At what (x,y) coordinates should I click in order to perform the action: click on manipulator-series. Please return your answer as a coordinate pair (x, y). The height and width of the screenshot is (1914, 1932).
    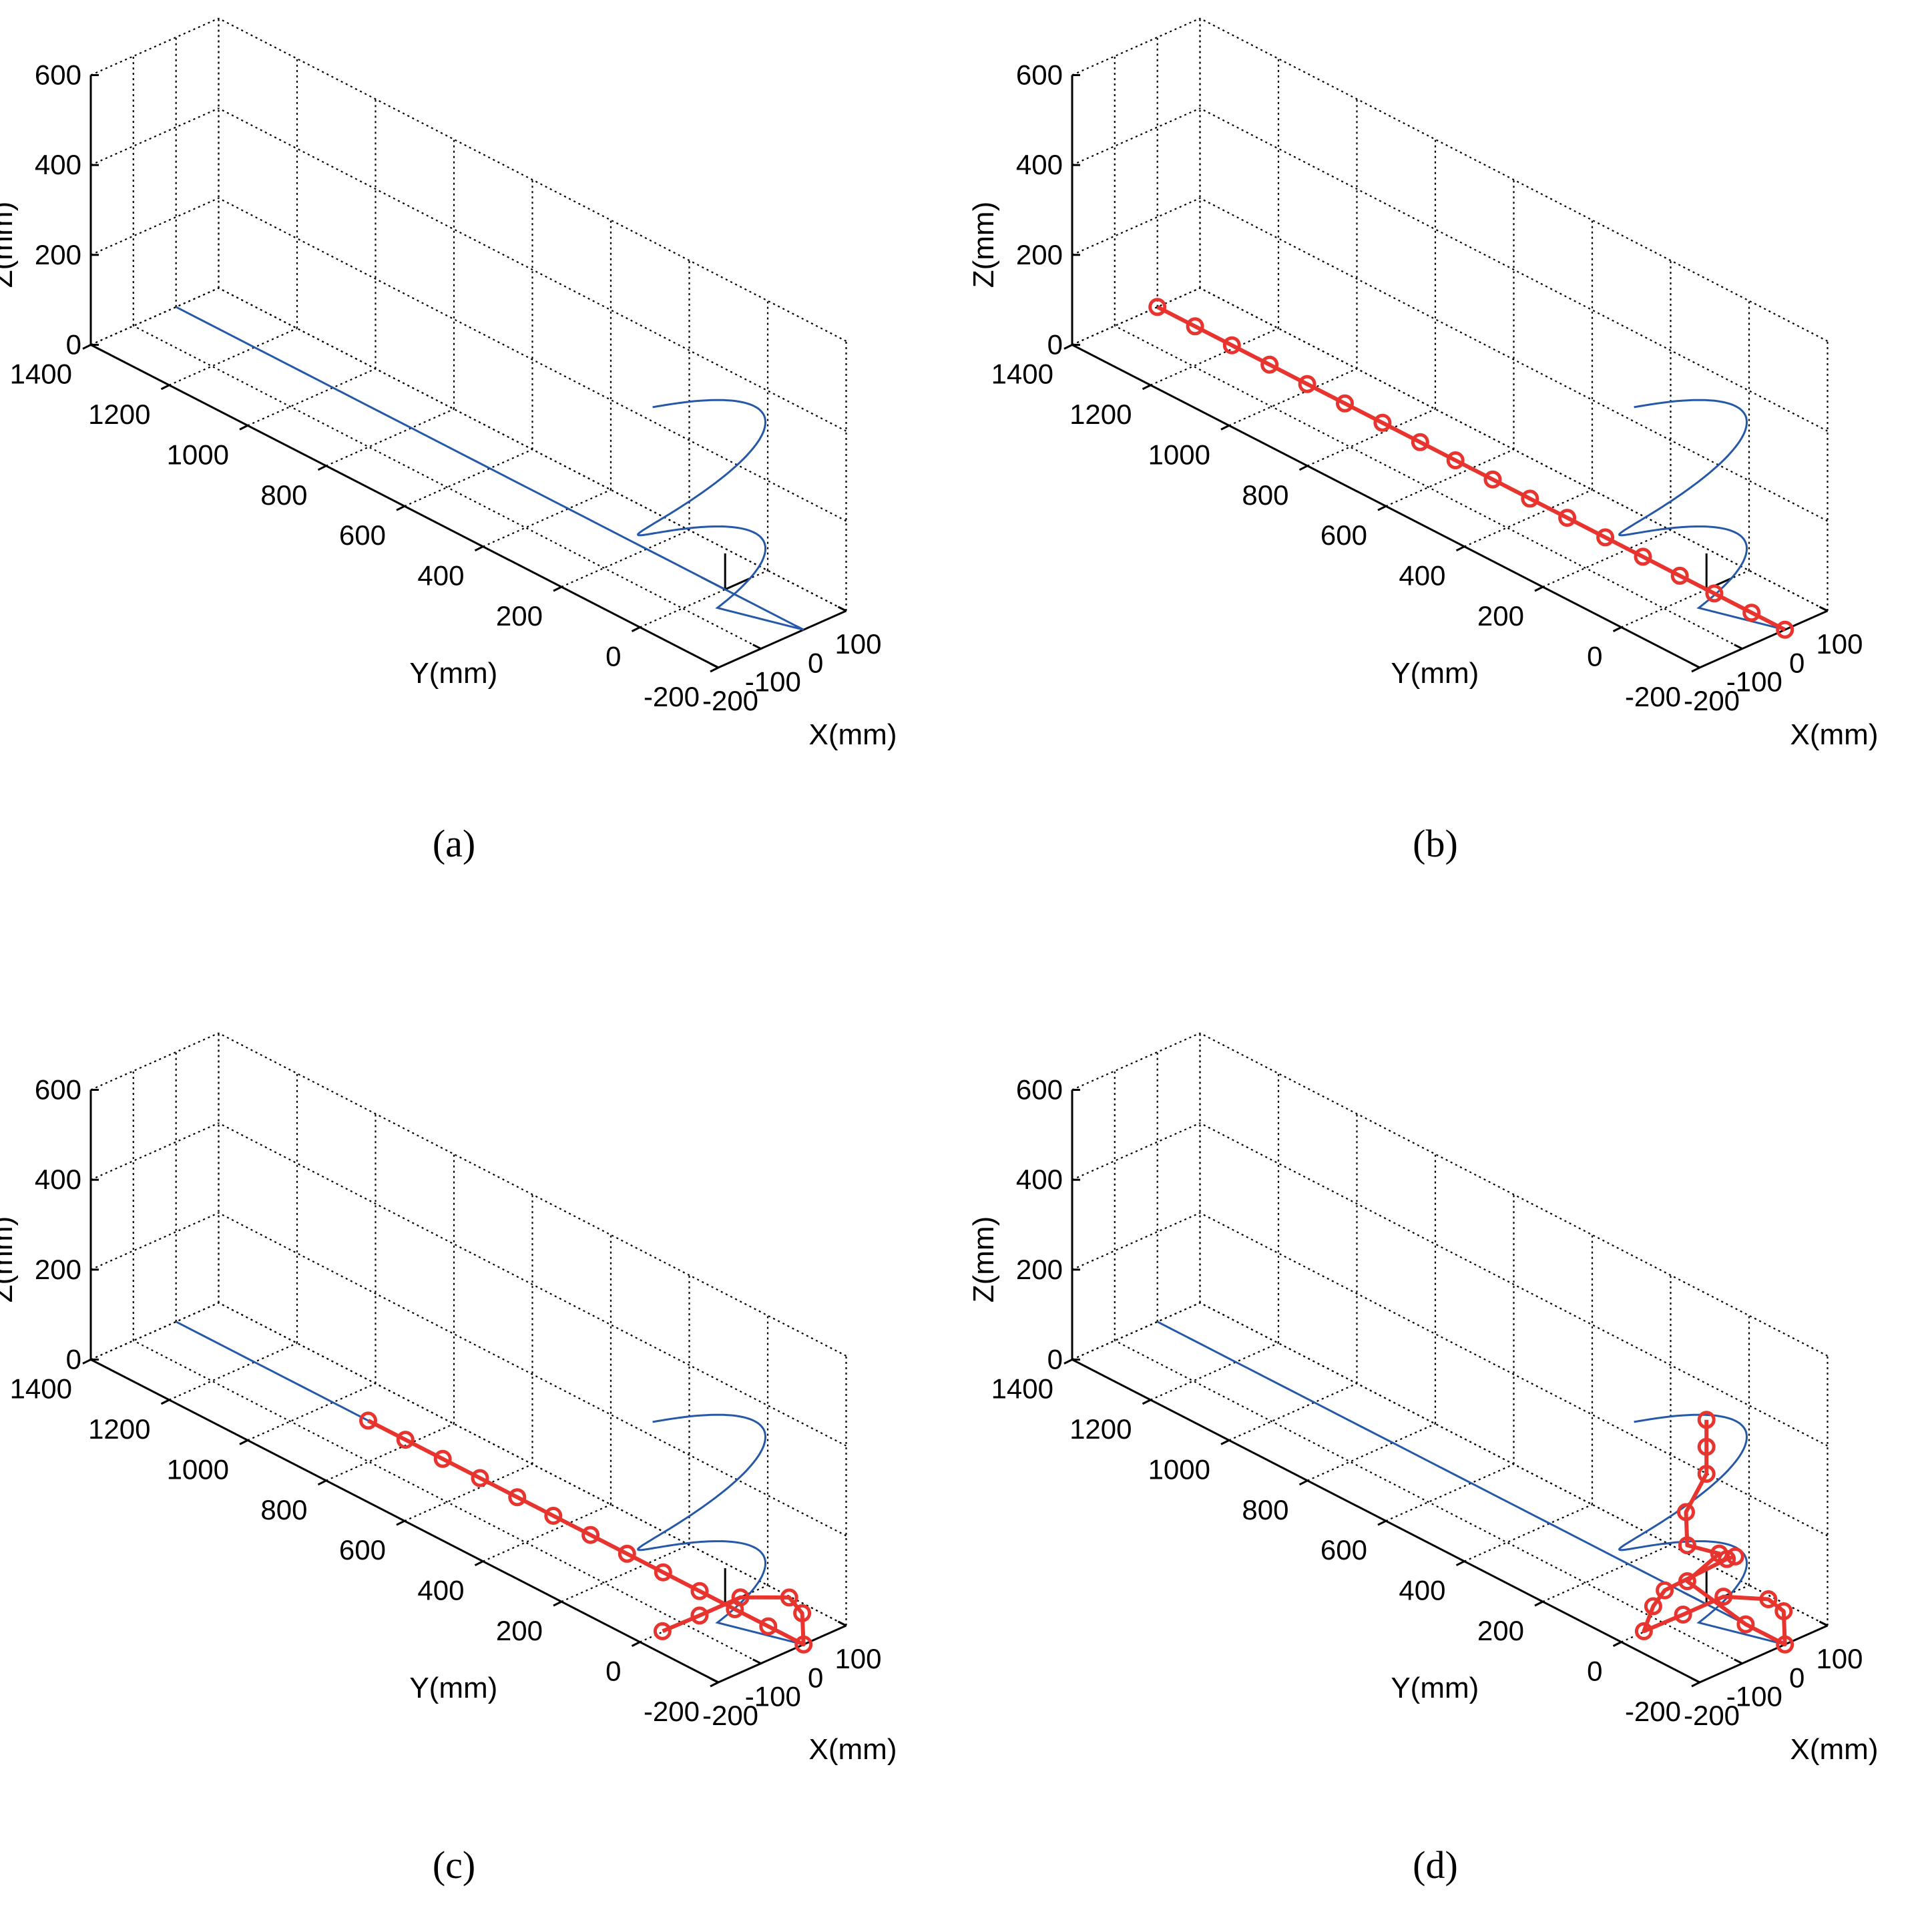
    Looking at the image, I should click on (586, 1533).